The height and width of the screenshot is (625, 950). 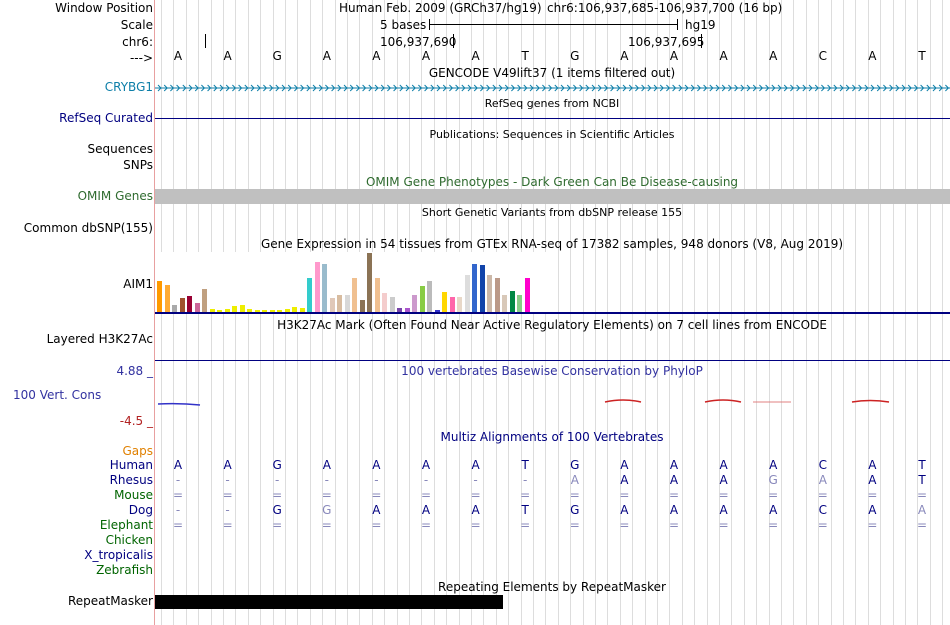 What do you see at coordinates (552, 73) in the screenshot?
I see `gencode-track-title: GENCODE V49lift37 (1 items filtered out)` at bounding box center [552, 73].